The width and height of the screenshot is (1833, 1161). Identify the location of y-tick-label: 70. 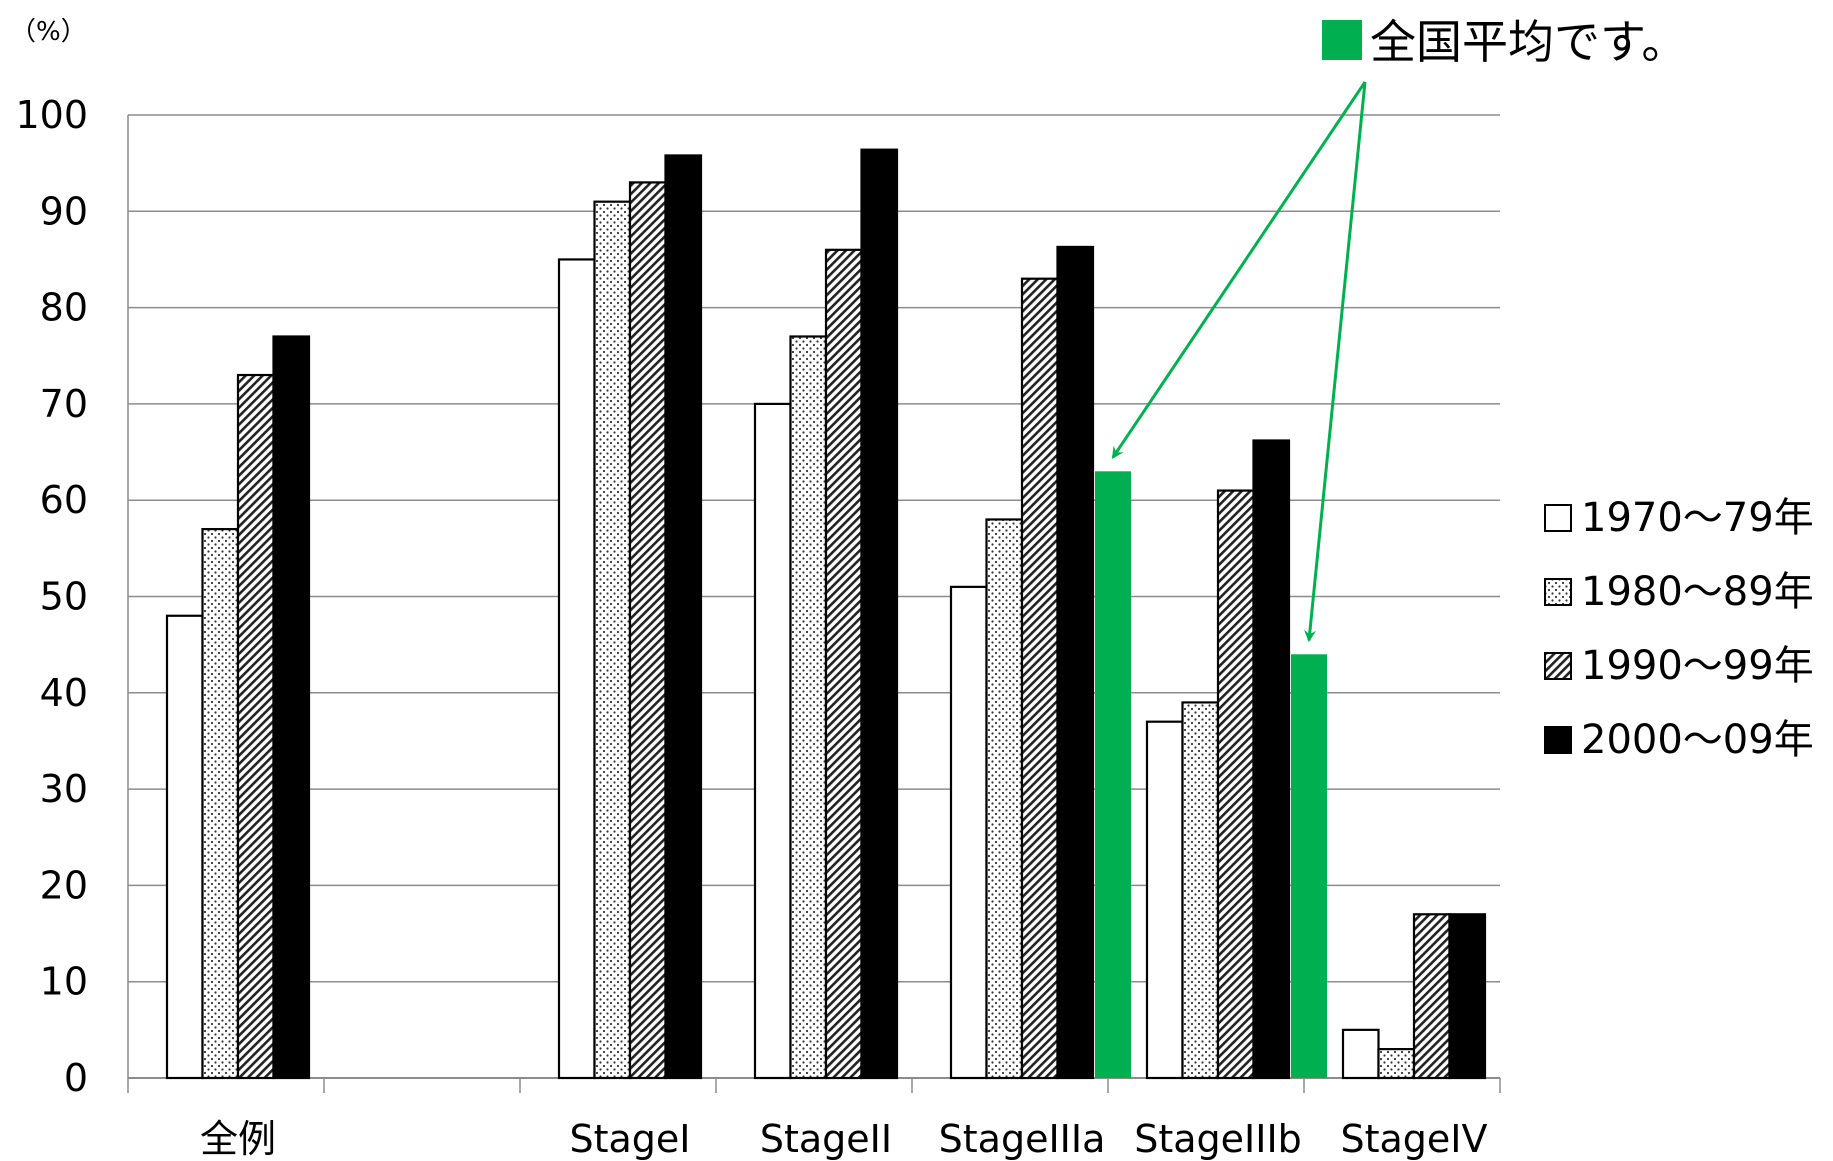
(64, 404).